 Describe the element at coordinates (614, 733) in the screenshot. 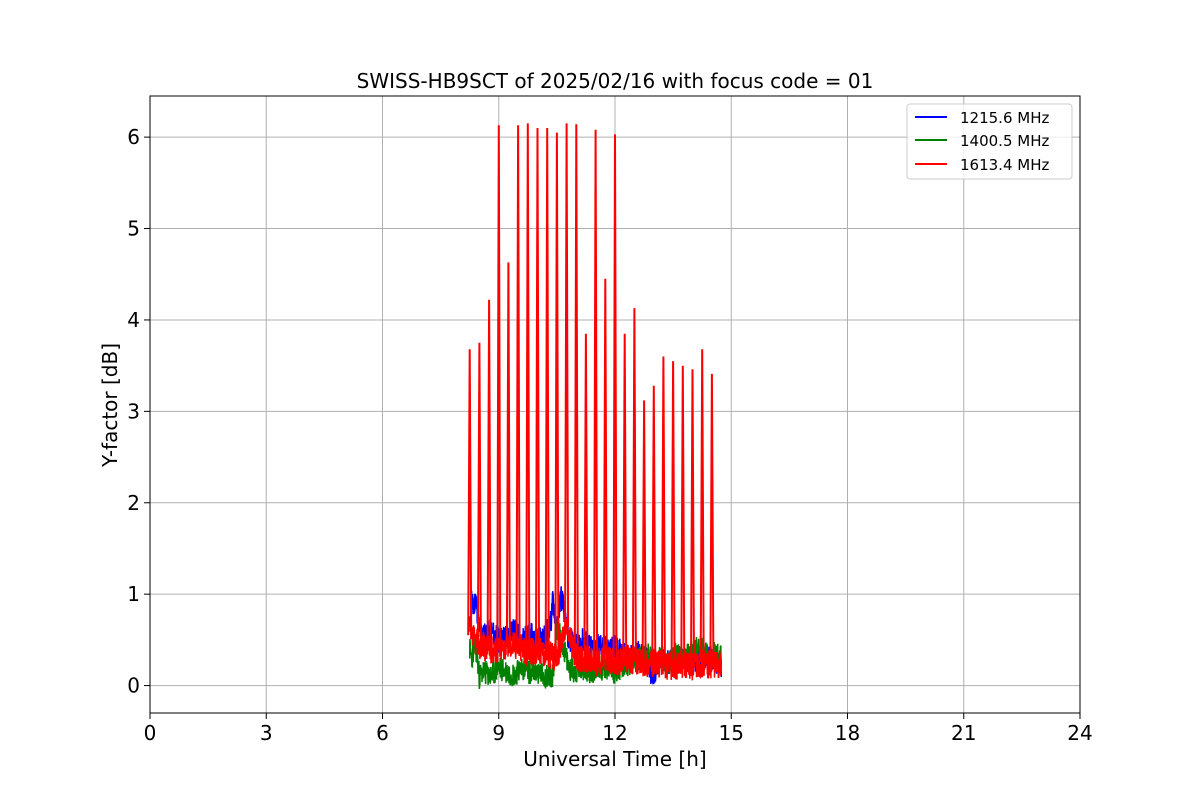

I see `x-tick-label: 12` at that location.